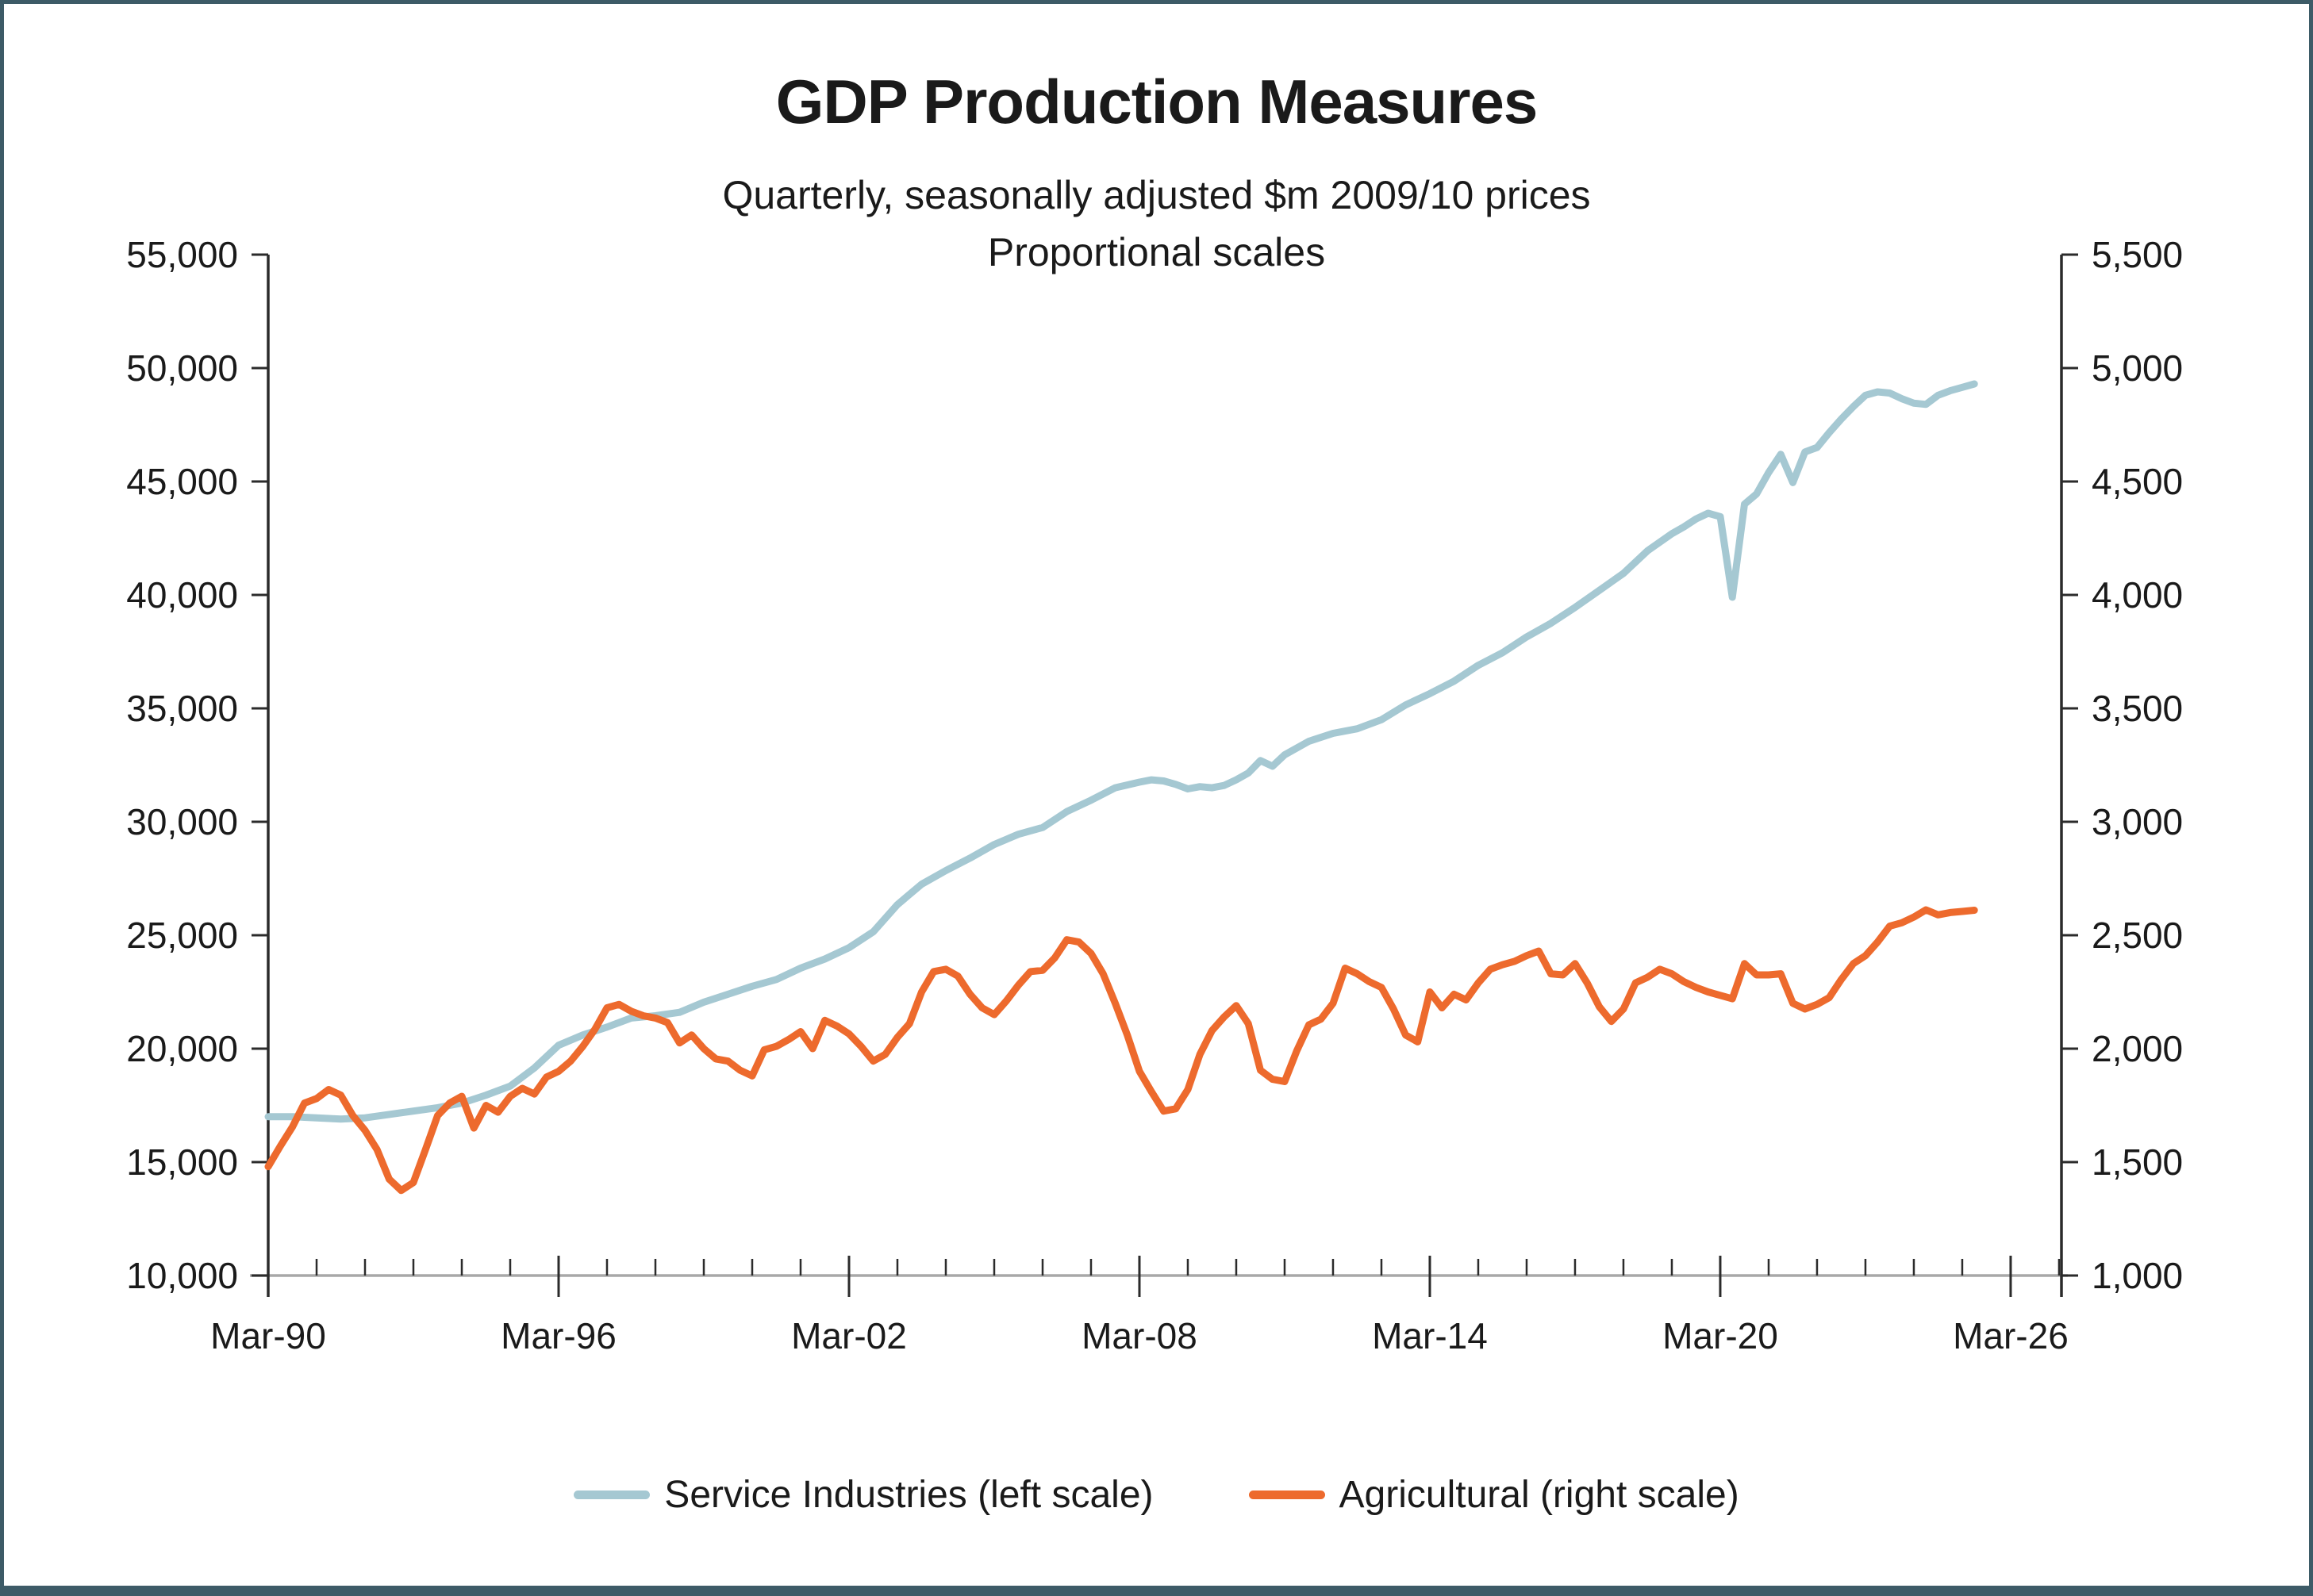  Describe the element at coordinates (182, 1162) in the screenshot. I see `y-axis-left-label: 15,000` at that location.